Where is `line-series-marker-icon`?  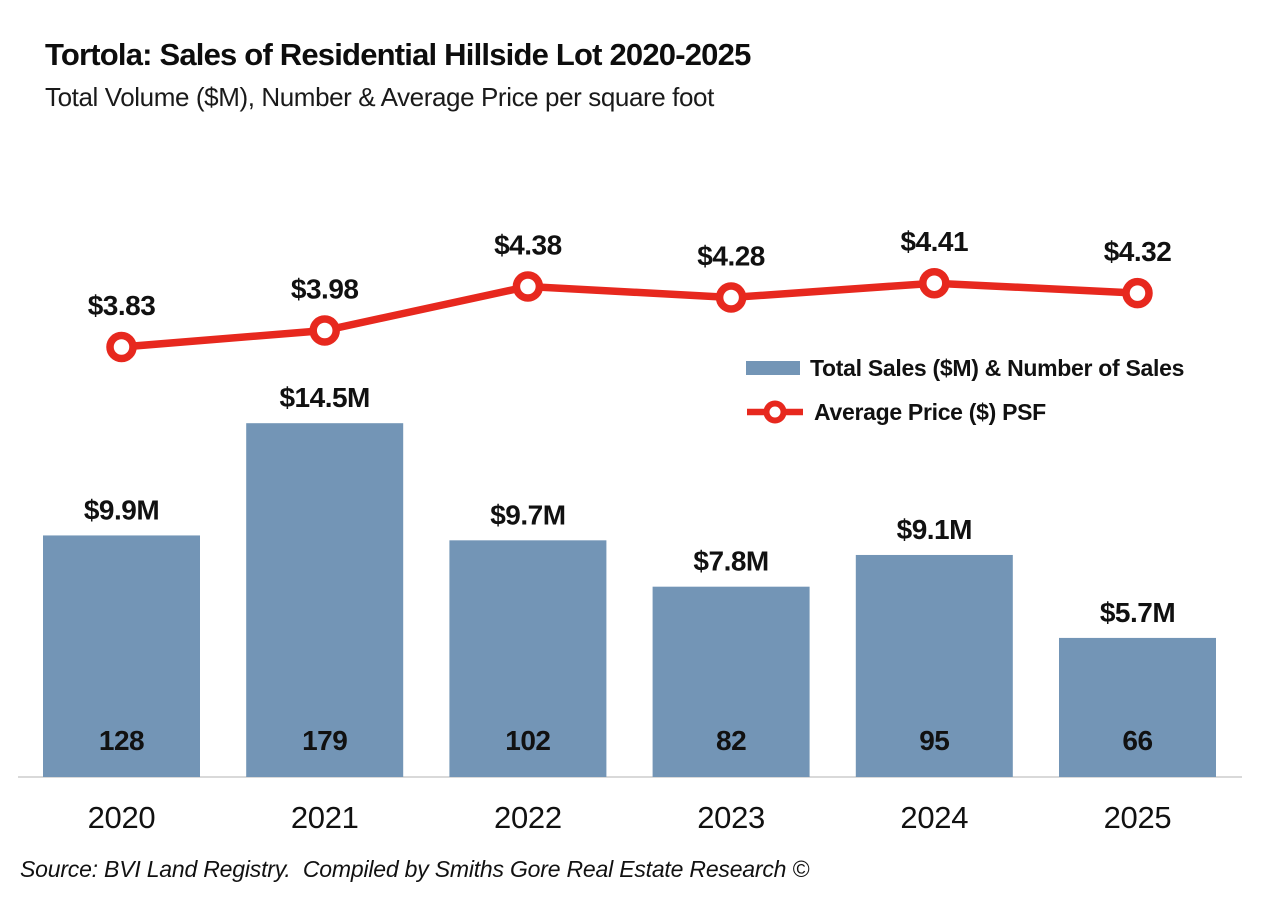 line-series-marker-icon is located at coordinates (775, 412).